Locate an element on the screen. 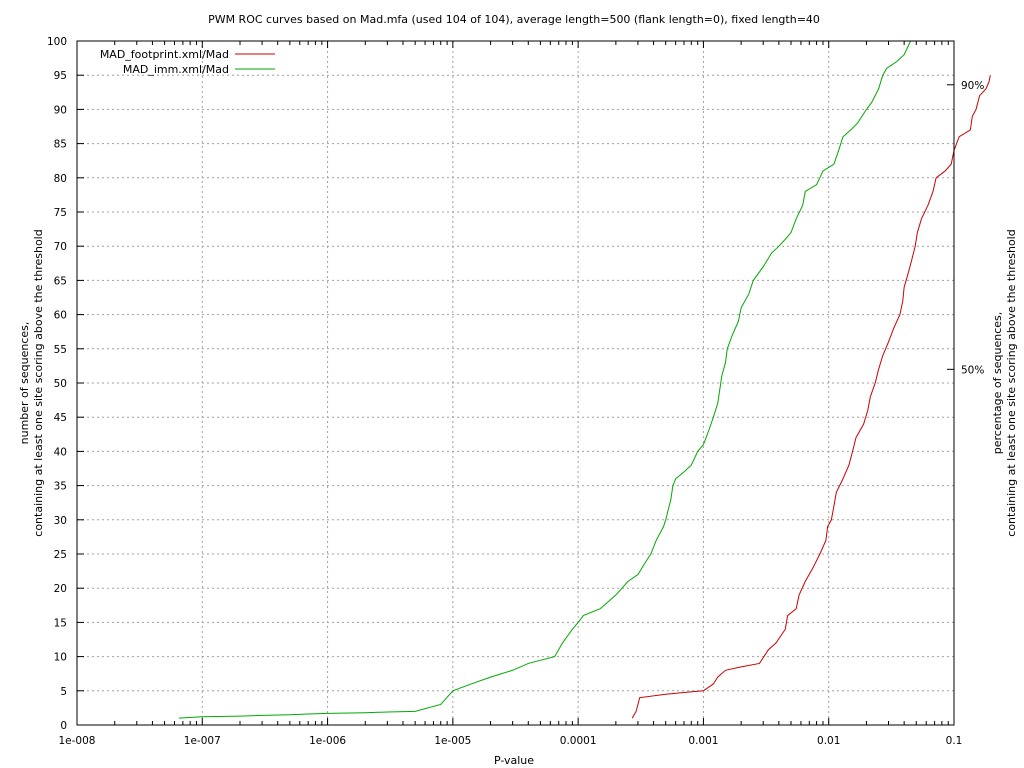 This screenshot has width=1024, height=768. y-tick-label: 65 is located at coordinates (60, 281).